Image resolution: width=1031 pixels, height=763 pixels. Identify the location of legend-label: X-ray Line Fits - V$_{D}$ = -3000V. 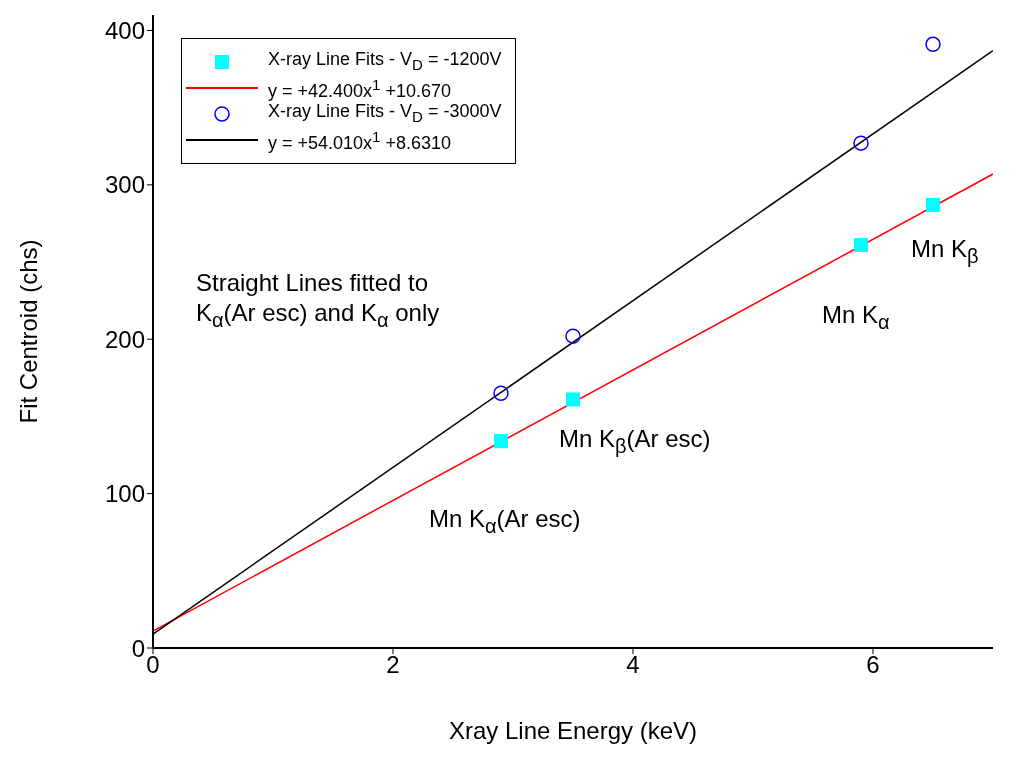
(385, 114).